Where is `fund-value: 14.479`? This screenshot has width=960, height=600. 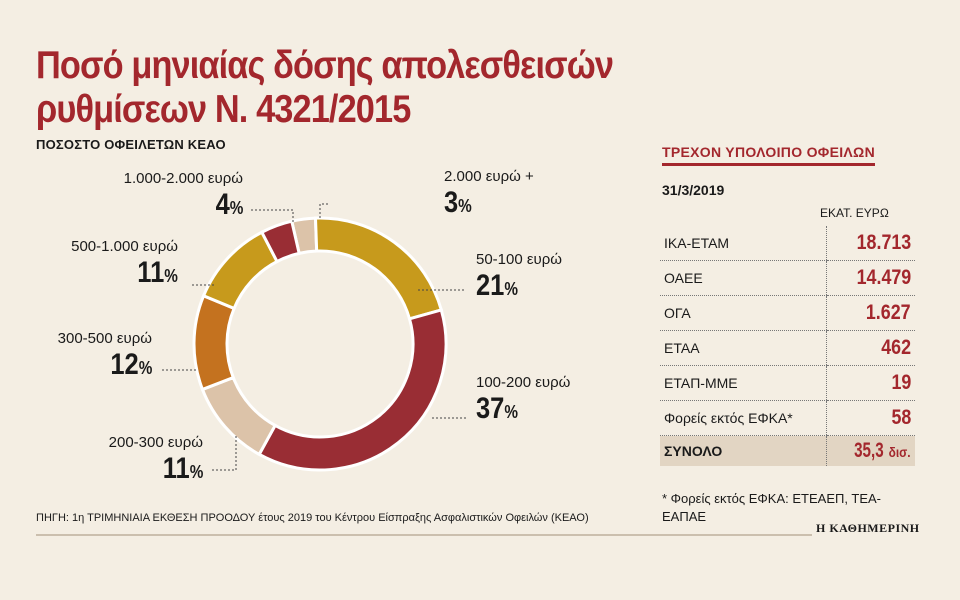
fund-value: 14.479 is located at coordinates (870, 278).